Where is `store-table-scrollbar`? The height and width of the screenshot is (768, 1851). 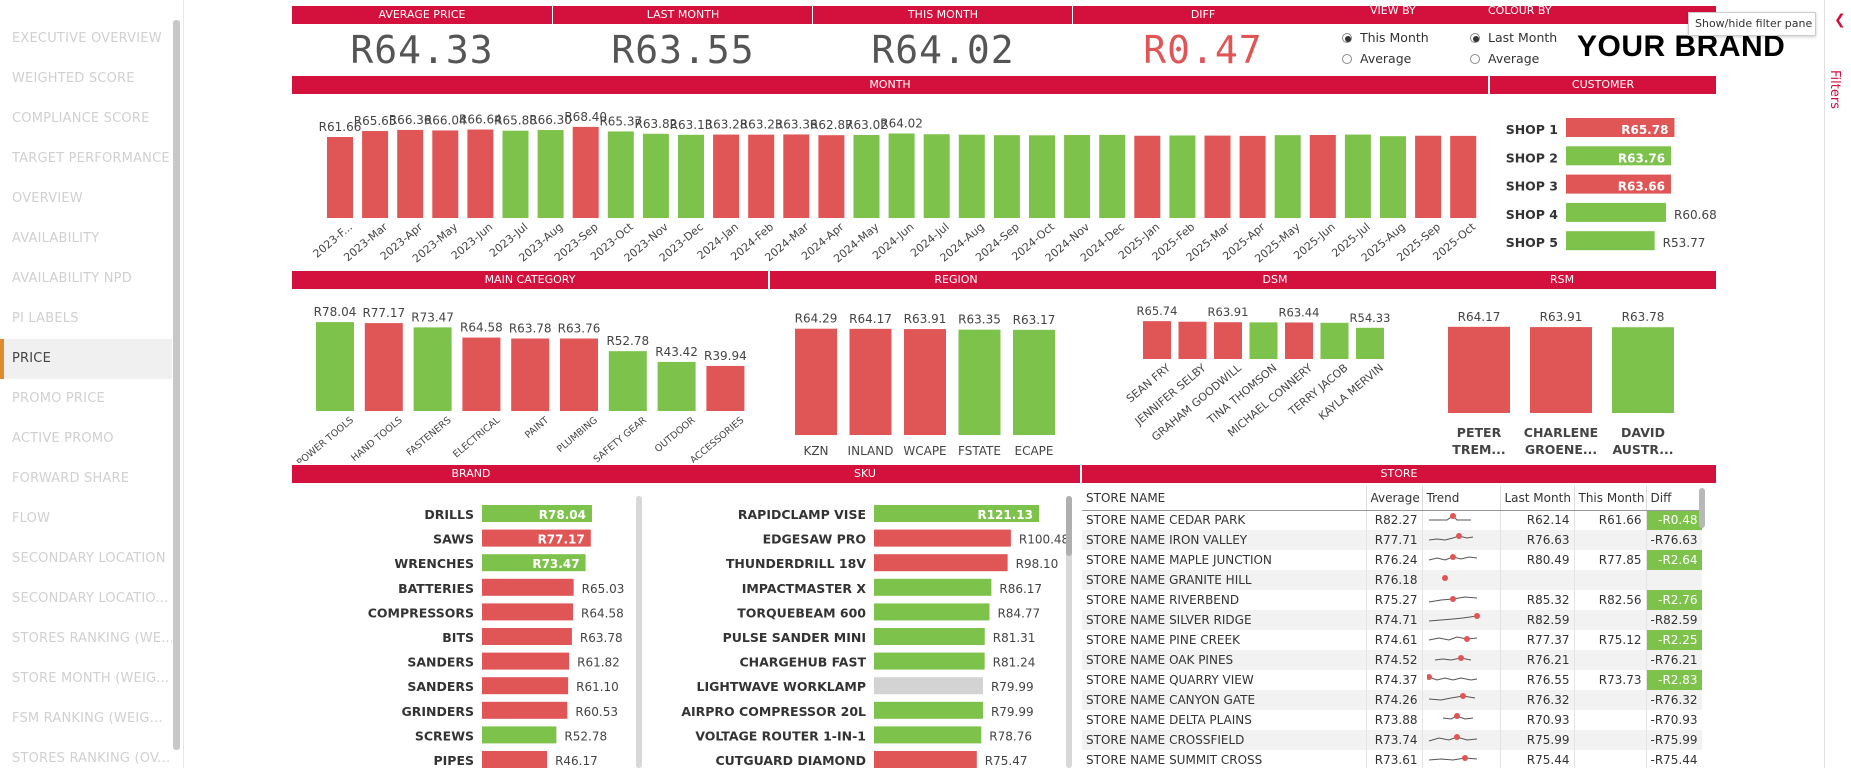 store-table-scrollbar is located at coordinates (1702, 508).